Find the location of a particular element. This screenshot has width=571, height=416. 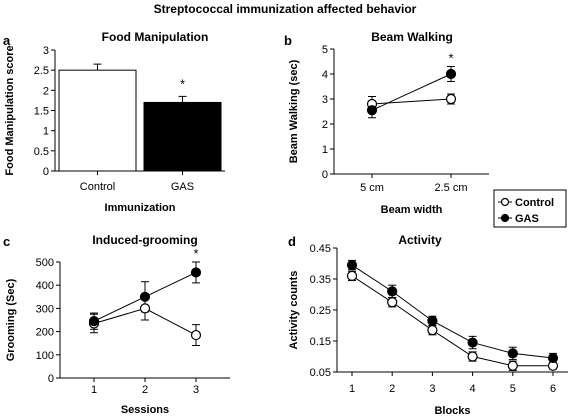

x-tick-label: 2.5 cm is located at coordinates (450, 188).